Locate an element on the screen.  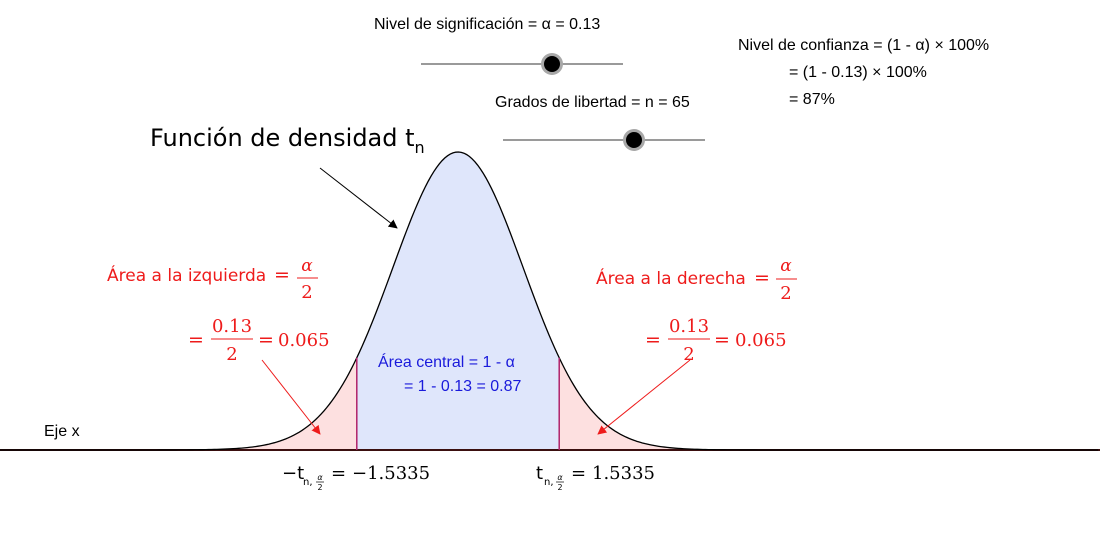
x-axis-label: Eje x is located at coordinates (62, 431).